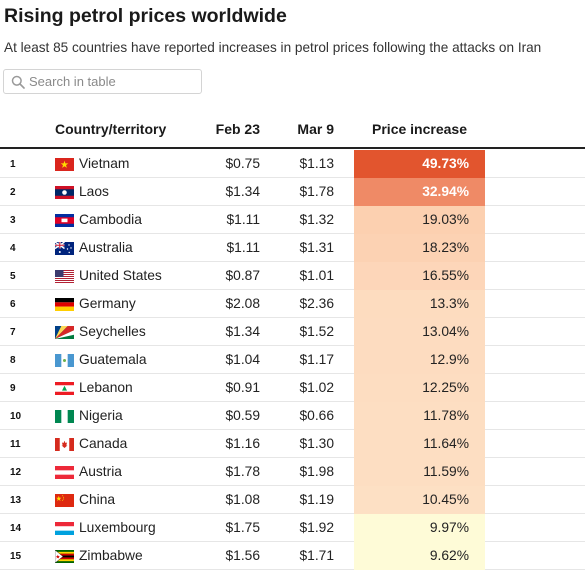 The height and width of the screenshot is (585, 585). Describe the element at coordinates (292, 500) in the screenshot. I see `table-row: 13 China $1.08 $1.19 10.45%` at that location.